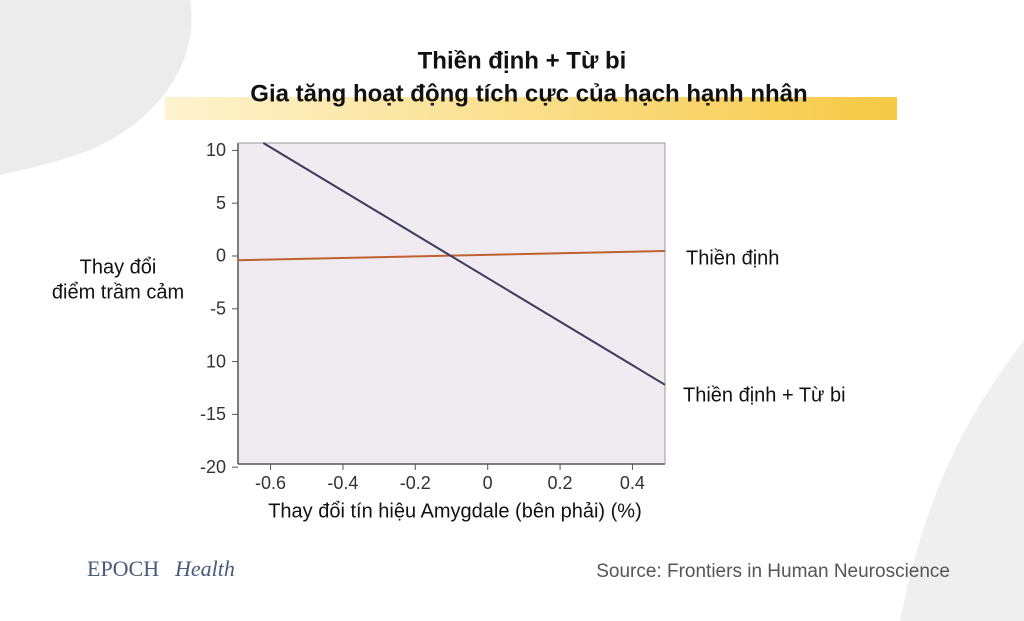  Describe the element at coordinates (118, 267) in the screenshot. I see `y-axis-label: Thay đổi` at that location.